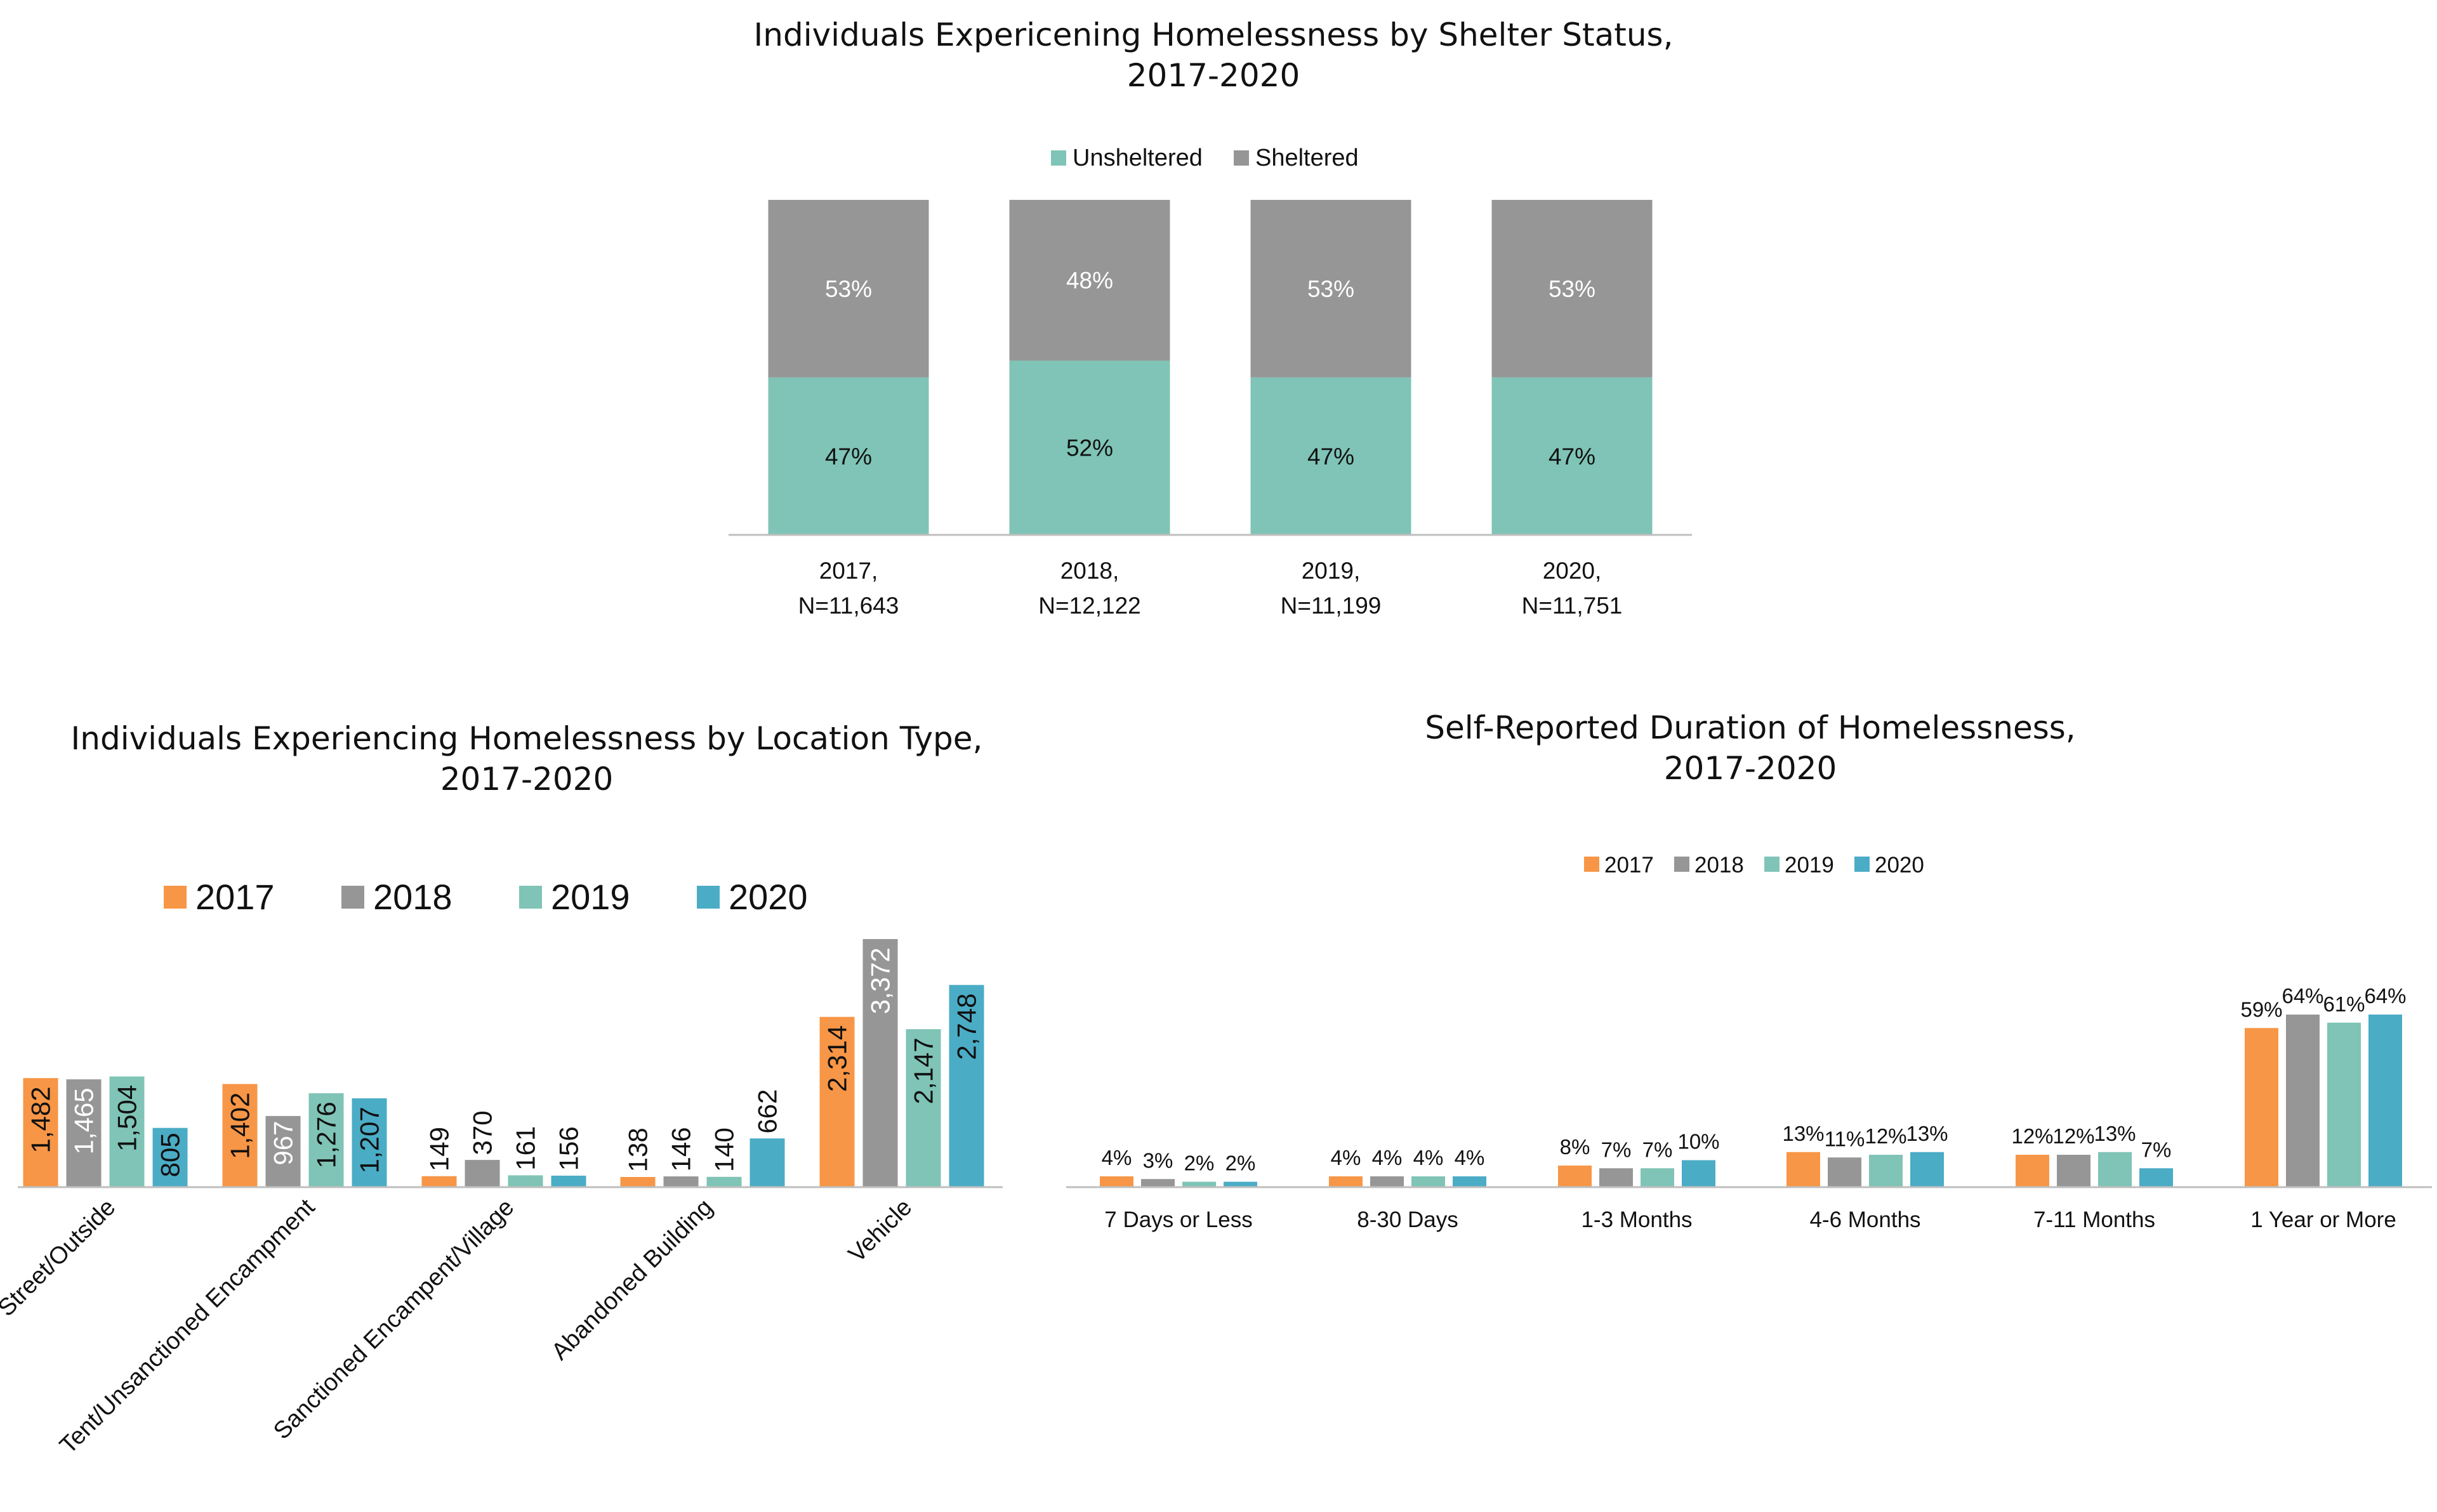  Describe the element at coordinates (1698, 1142) in the screenshot. I see `data-label-2020-1-3-months: 10%` at that location.